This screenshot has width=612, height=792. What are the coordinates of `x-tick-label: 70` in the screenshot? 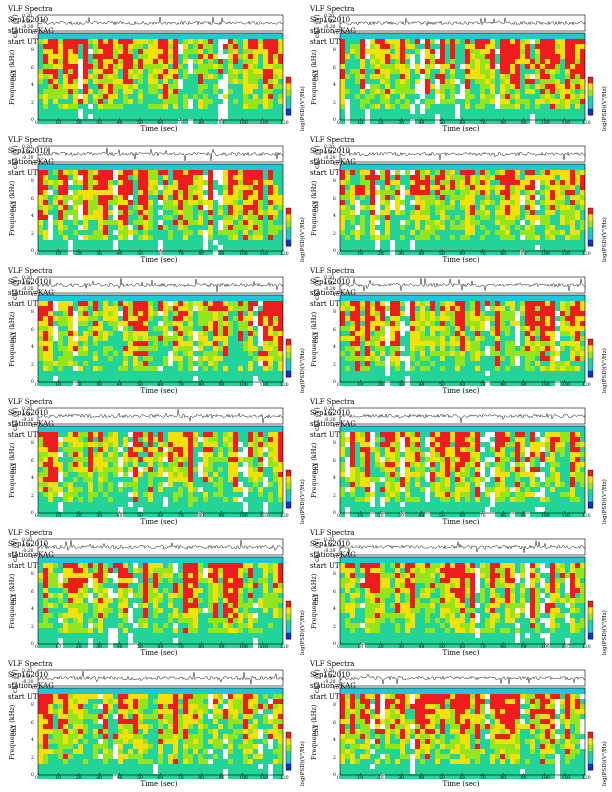 It's located at (482, 123).